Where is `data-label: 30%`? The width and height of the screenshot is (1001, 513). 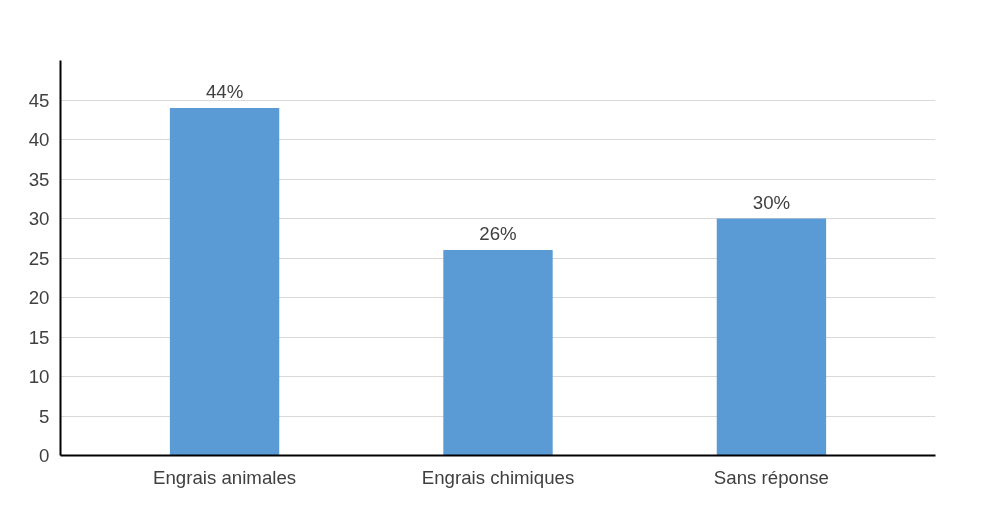
data-label: 30% is located at coordinates (771, 202).